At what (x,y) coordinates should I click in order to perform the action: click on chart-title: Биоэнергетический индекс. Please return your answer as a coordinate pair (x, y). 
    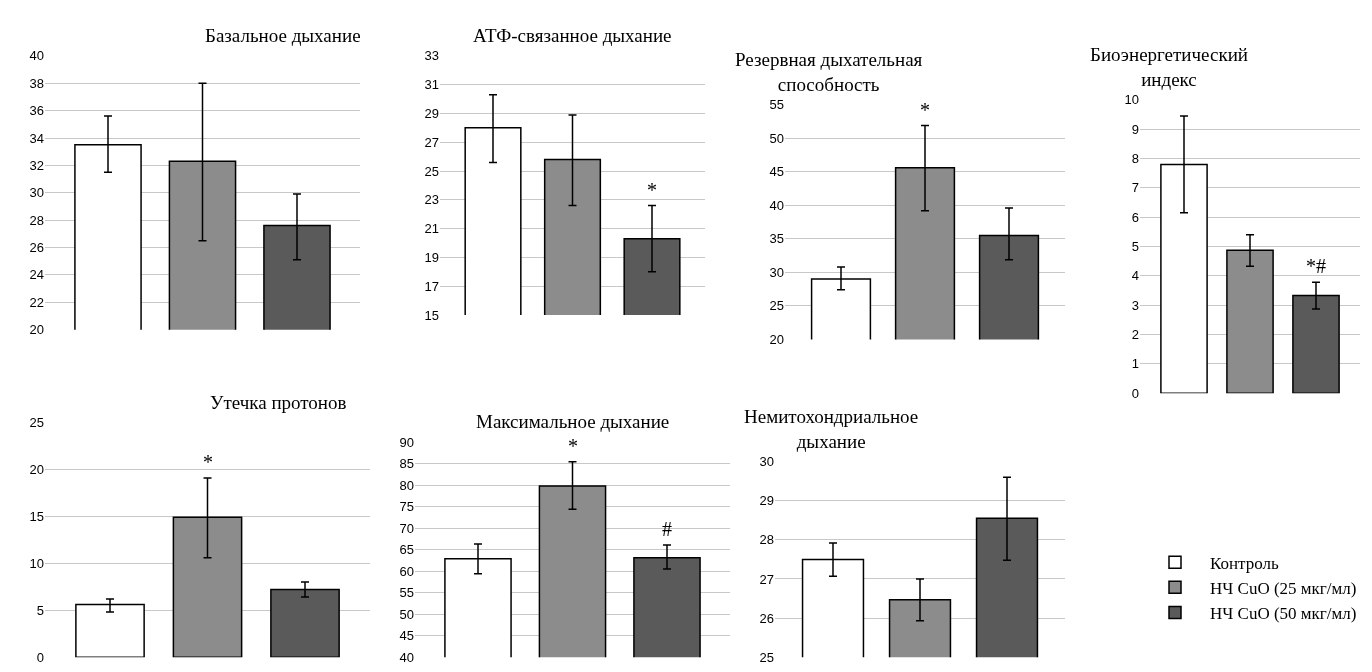
    Looking at the image, I should click on (1169, 67).